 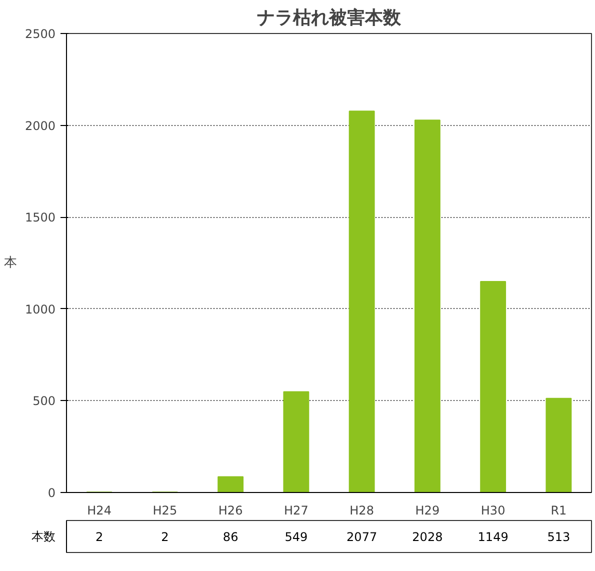 What do you see at coordinates (40, 309) in the screenshot?
I see `y-tick-label: 1000` at bounding box center [40, 309].